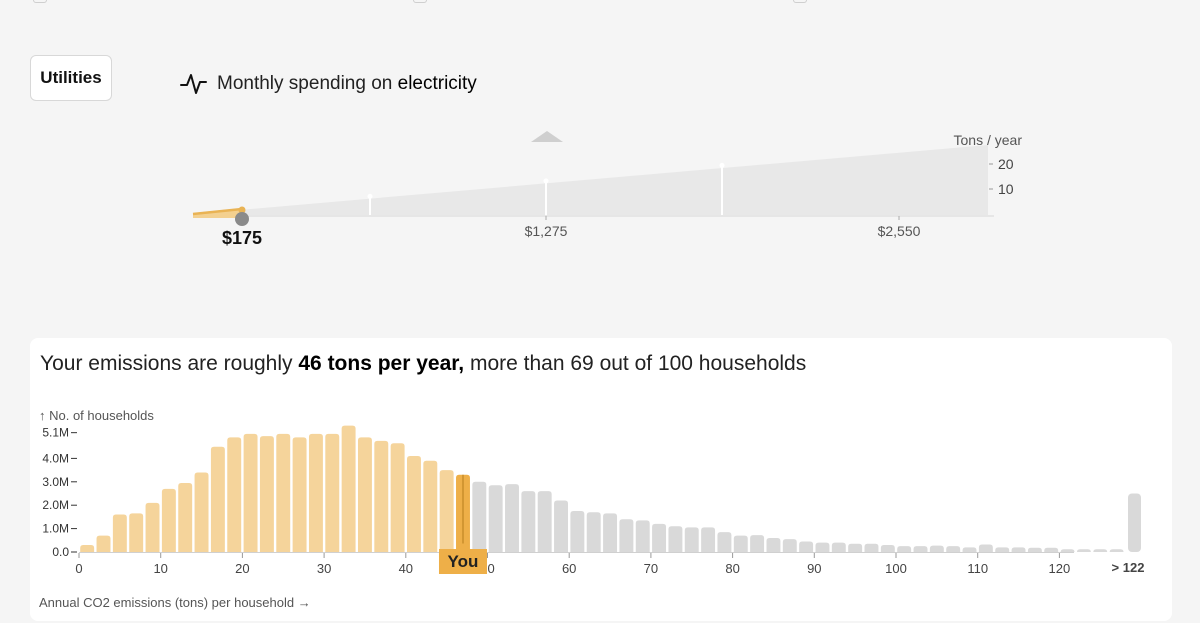 The height and width of the screenshot is (623, 1200). Describe the element at coordinates (96, 415) in the screenshot. I see `y-axis-title: ↑ No. of households` at that location.